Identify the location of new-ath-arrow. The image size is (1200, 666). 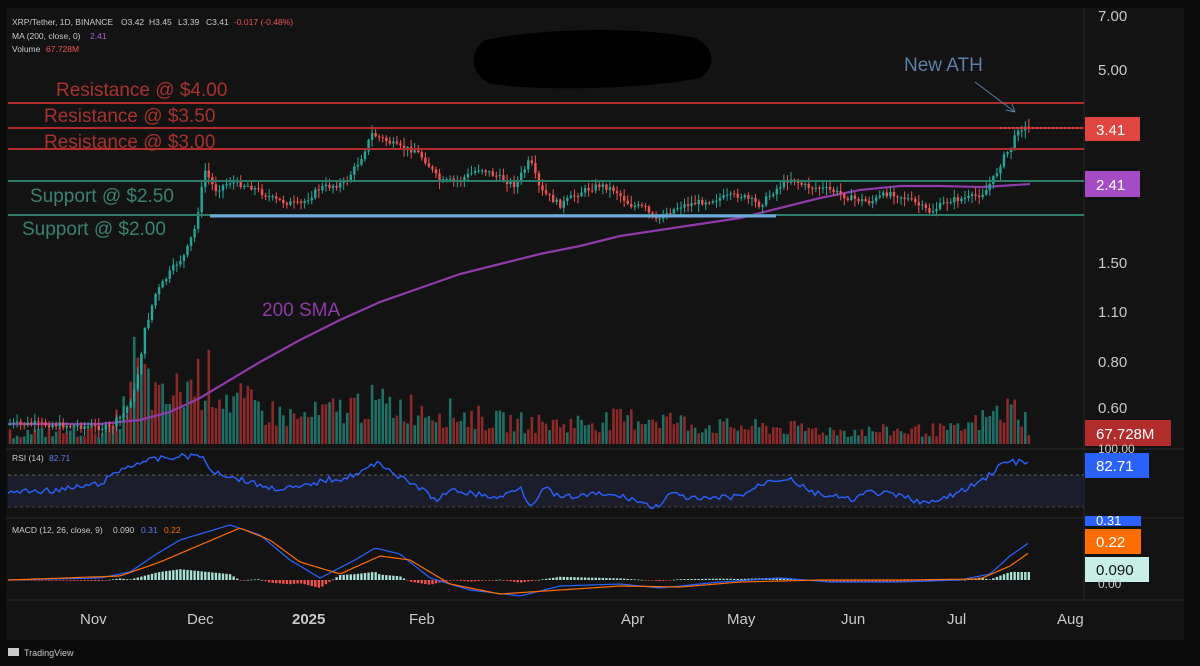
(995, 97).